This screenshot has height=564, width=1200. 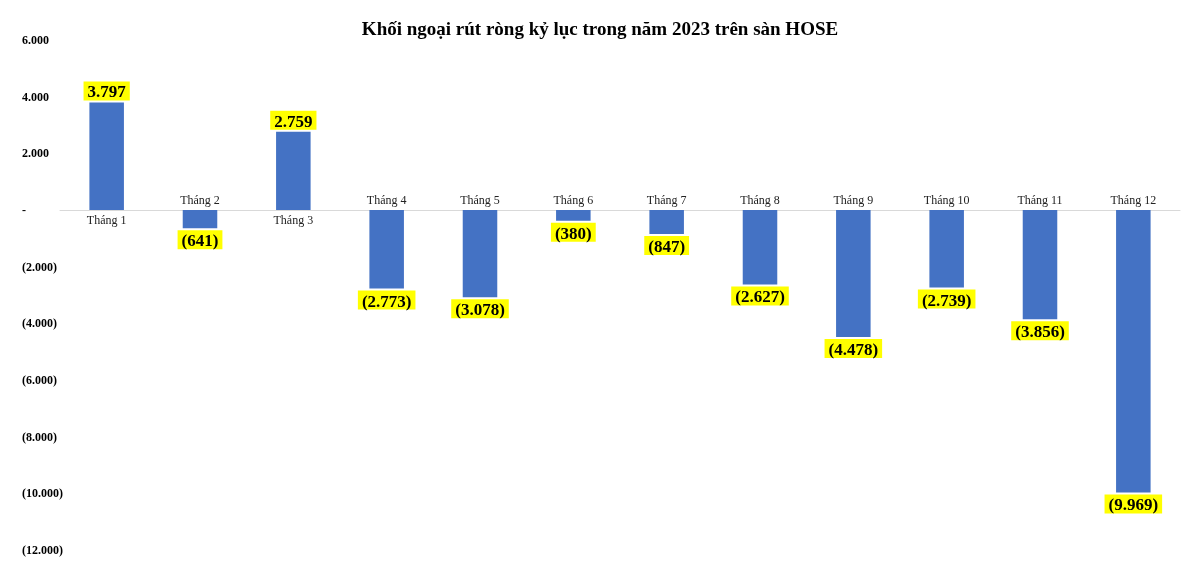 What do you see at coordinates (600, 28) in the screenshot?
I see `chart-title: Khối ngoại rút ròng kỷ lục trong năm 2023 trên sàn HOSE` at bounding box center [600, 28].